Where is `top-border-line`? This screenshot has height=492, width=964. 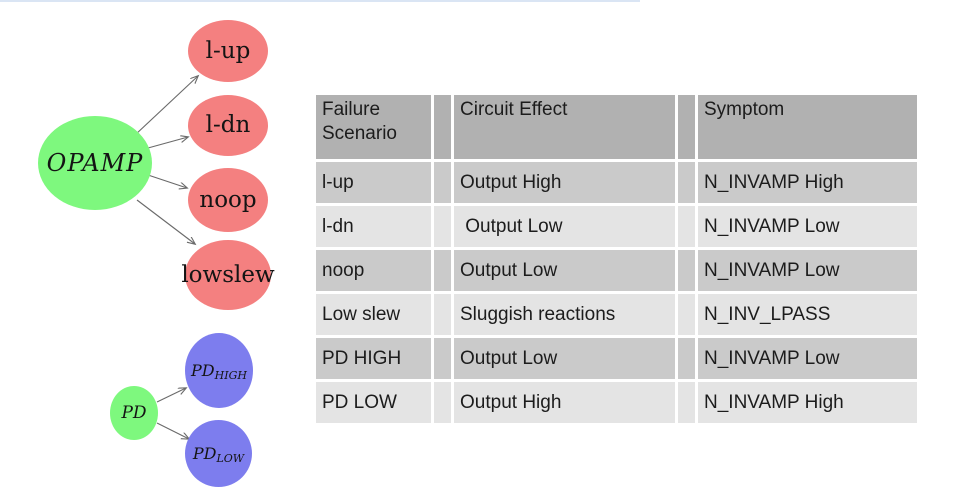
top-border-line is located at coordinates (320, 1).